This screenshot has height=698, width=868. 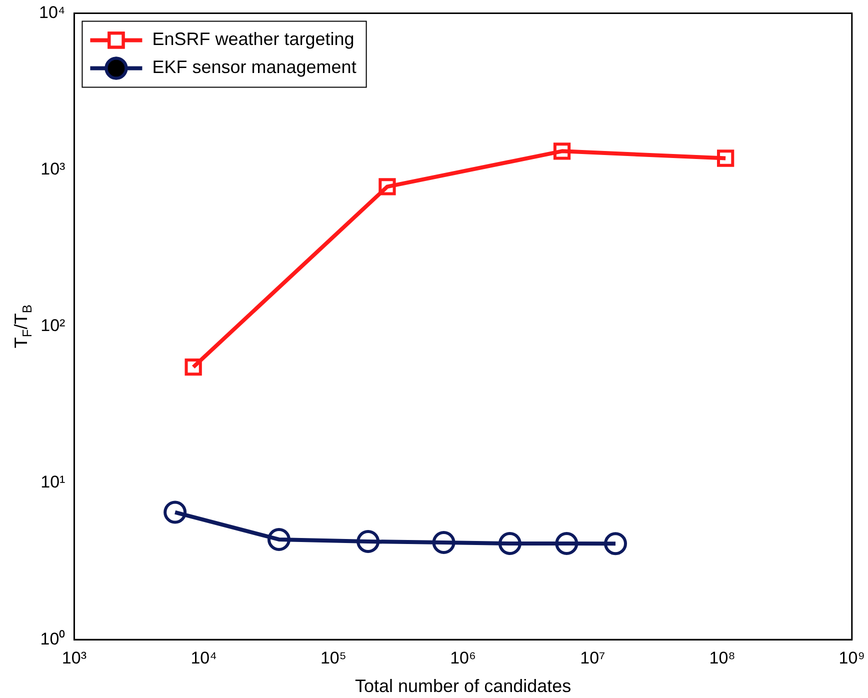 What do you see at coordinates (53, 638) in the screenshot?
I see `y-tick-label: 10⁰` at bounding box center [53, 638].